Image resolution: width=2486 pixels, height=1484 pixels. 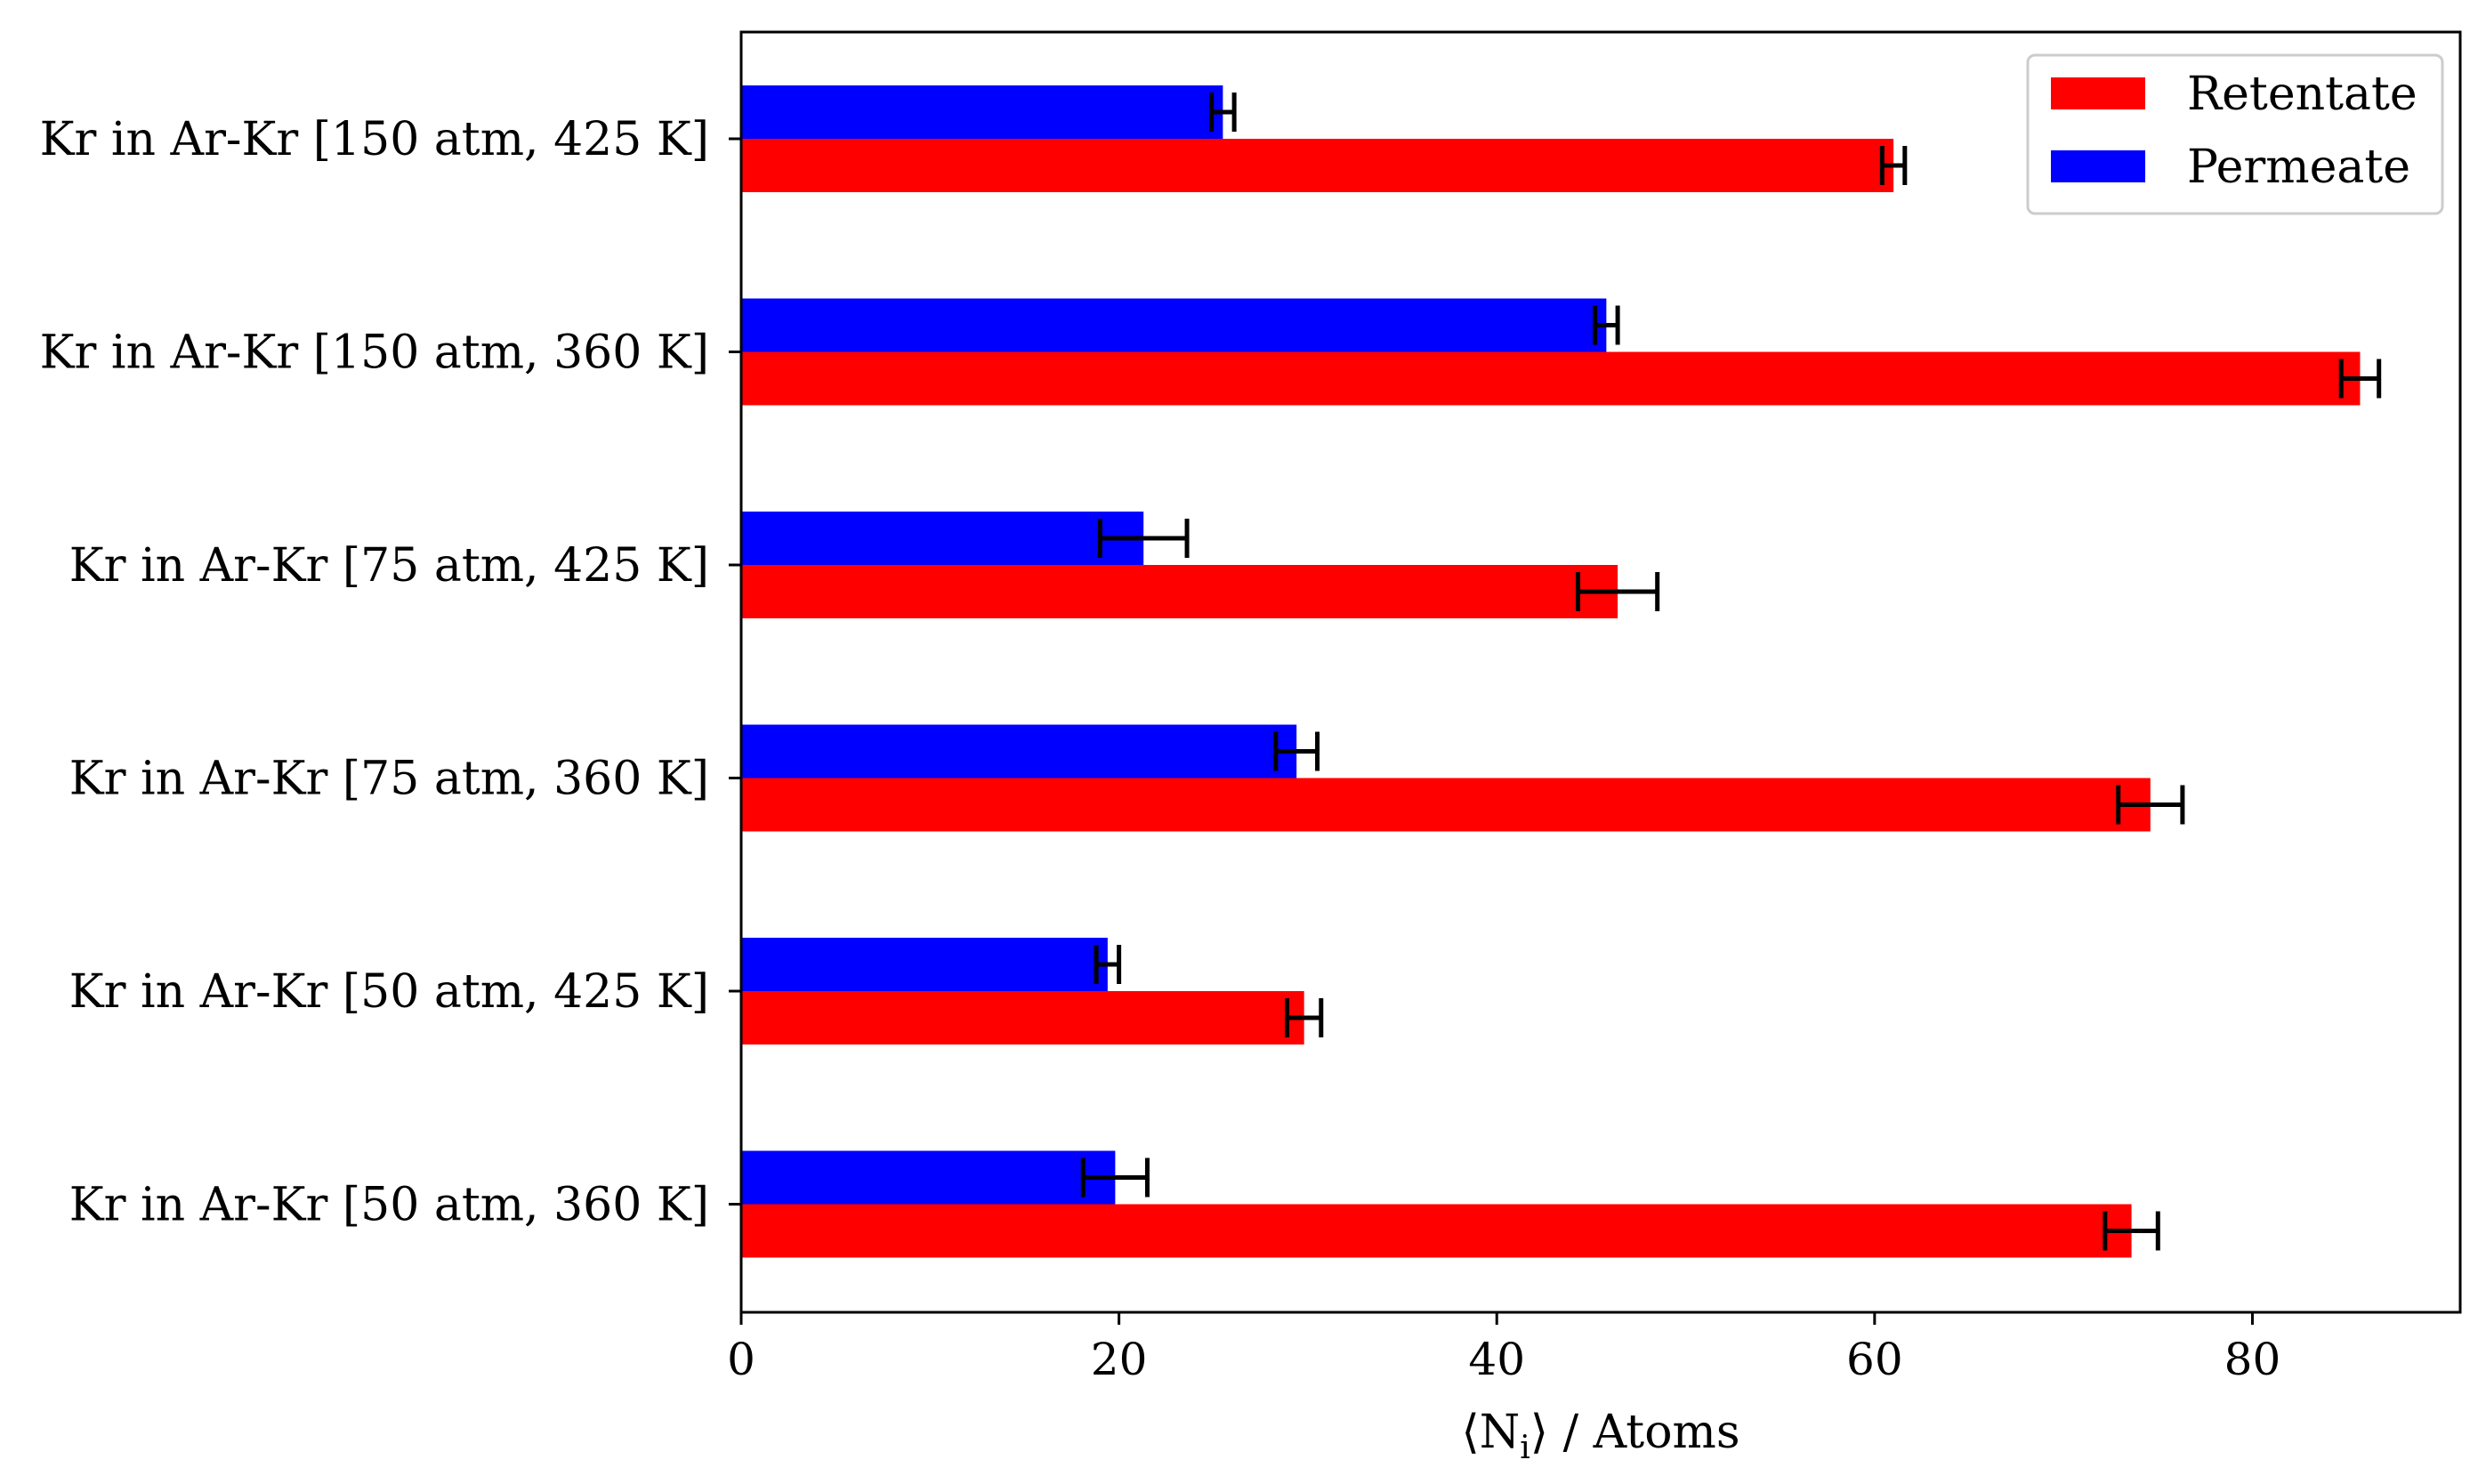 I want to click on x-tick-label-80: 80, so click(x=2252, y=1359).